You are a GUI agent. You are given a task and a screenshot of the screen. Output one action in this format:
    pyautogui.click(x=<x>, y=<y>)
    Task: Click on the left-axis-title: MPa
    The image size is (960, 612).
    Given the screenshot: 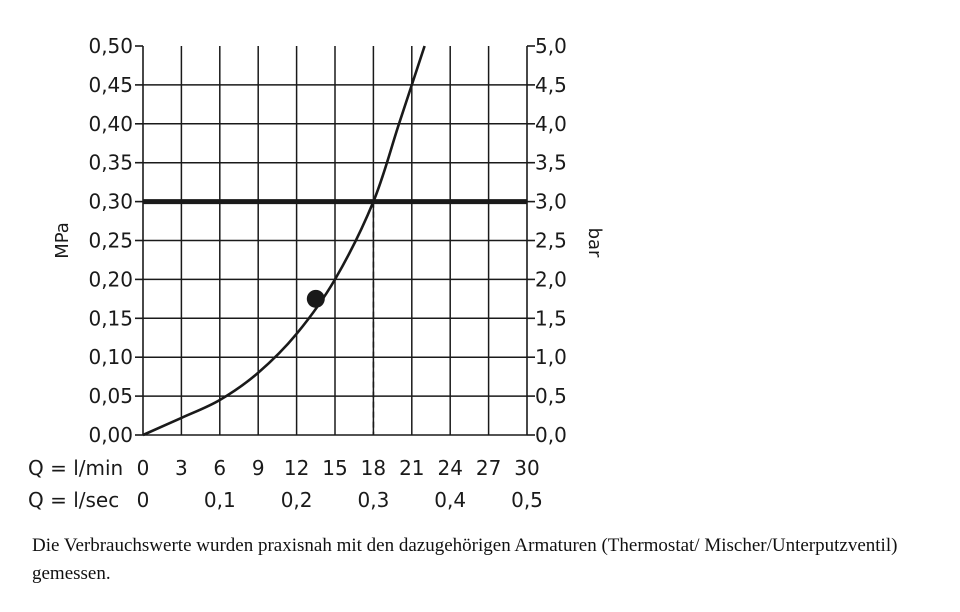 What is the action you would take?
    pyautogui.click(x=62, y=240)
    